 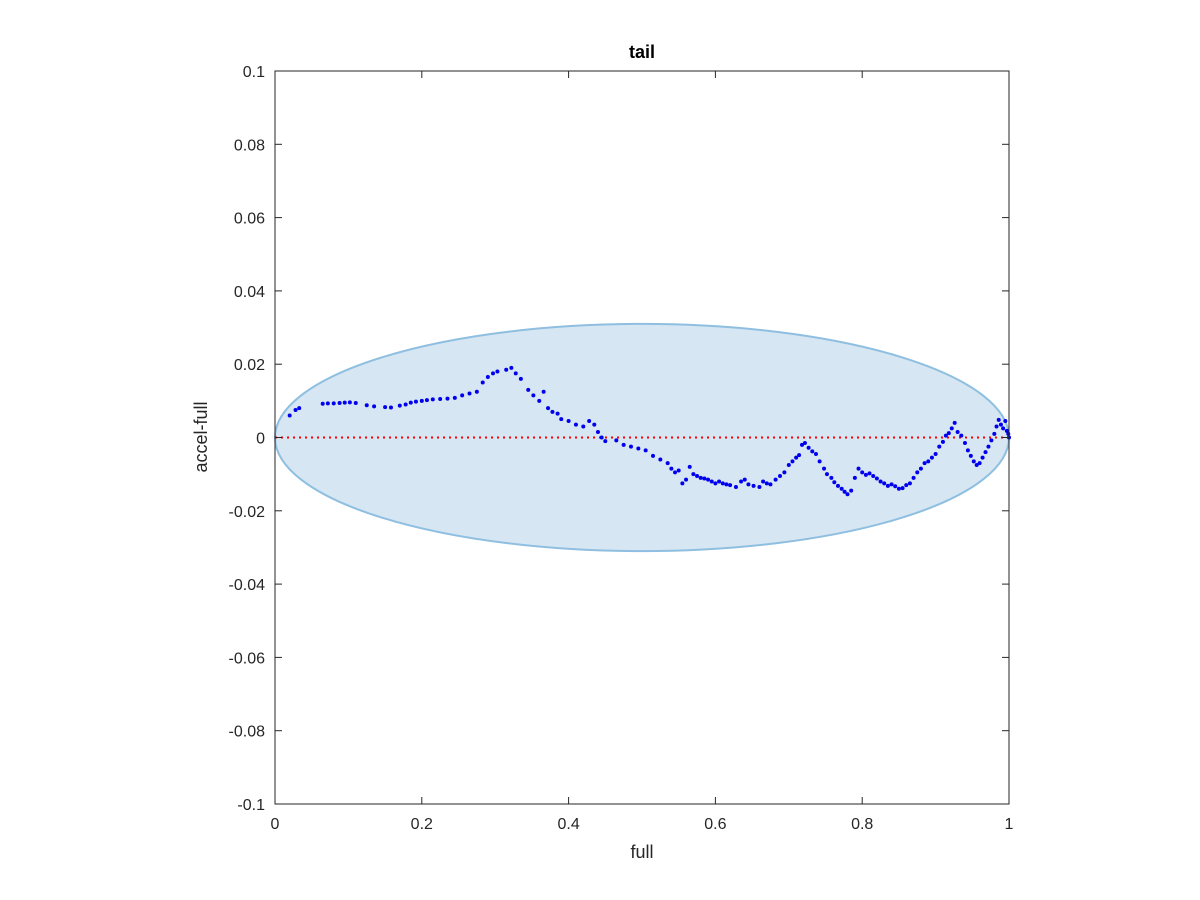 What do you see at coordinates (275, 824) in the screenshot?
I see `x-tick-label: 0` at bounding box center [275, 824].